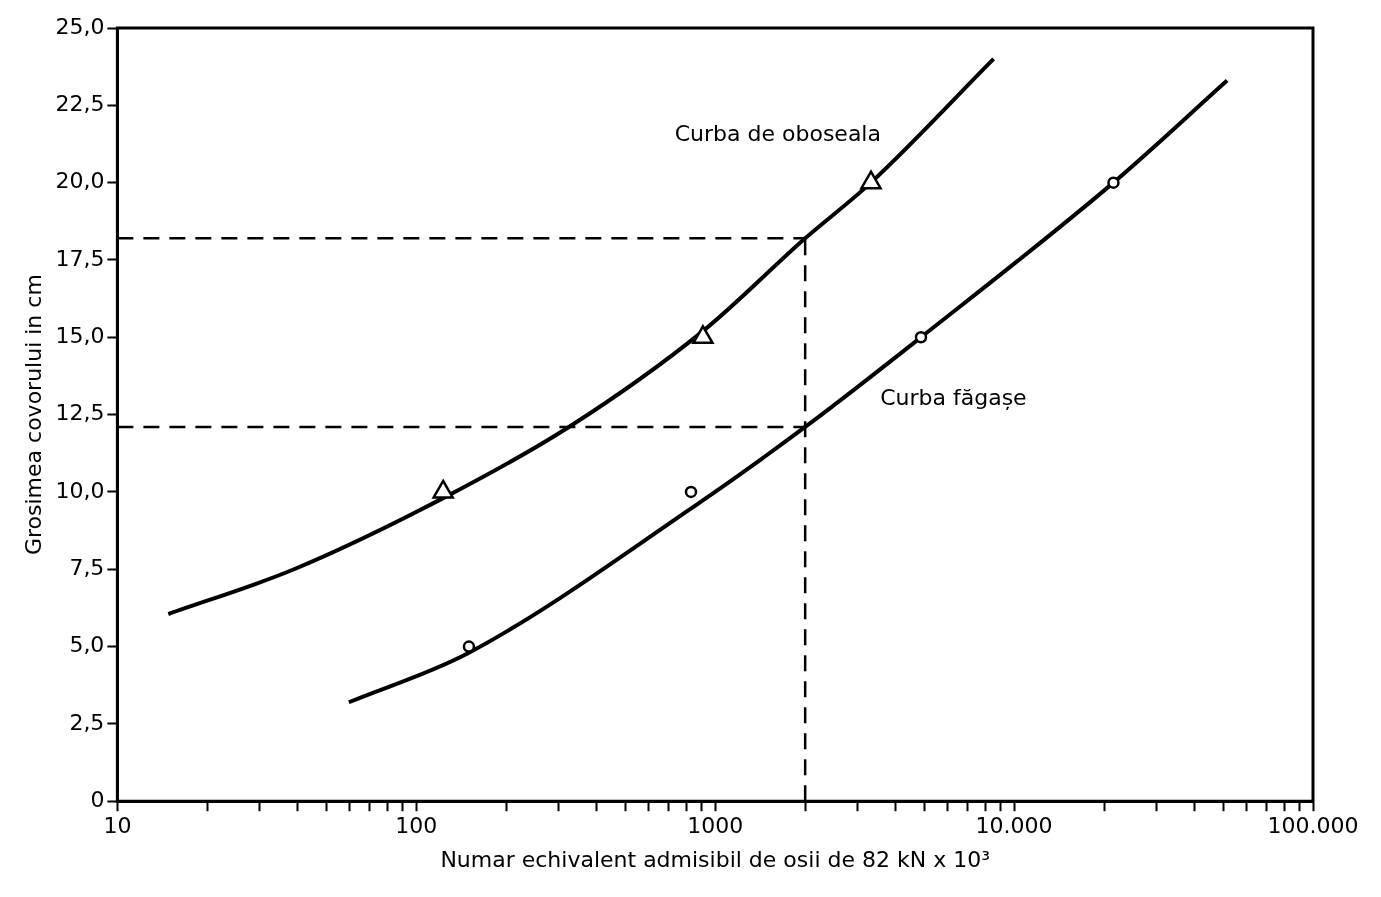 The width and height of the screenshot is (1381, 897). Describe the element at coordinates (87, 567) in the screenshot. I see `y-tick-label: 7,5` at that location.